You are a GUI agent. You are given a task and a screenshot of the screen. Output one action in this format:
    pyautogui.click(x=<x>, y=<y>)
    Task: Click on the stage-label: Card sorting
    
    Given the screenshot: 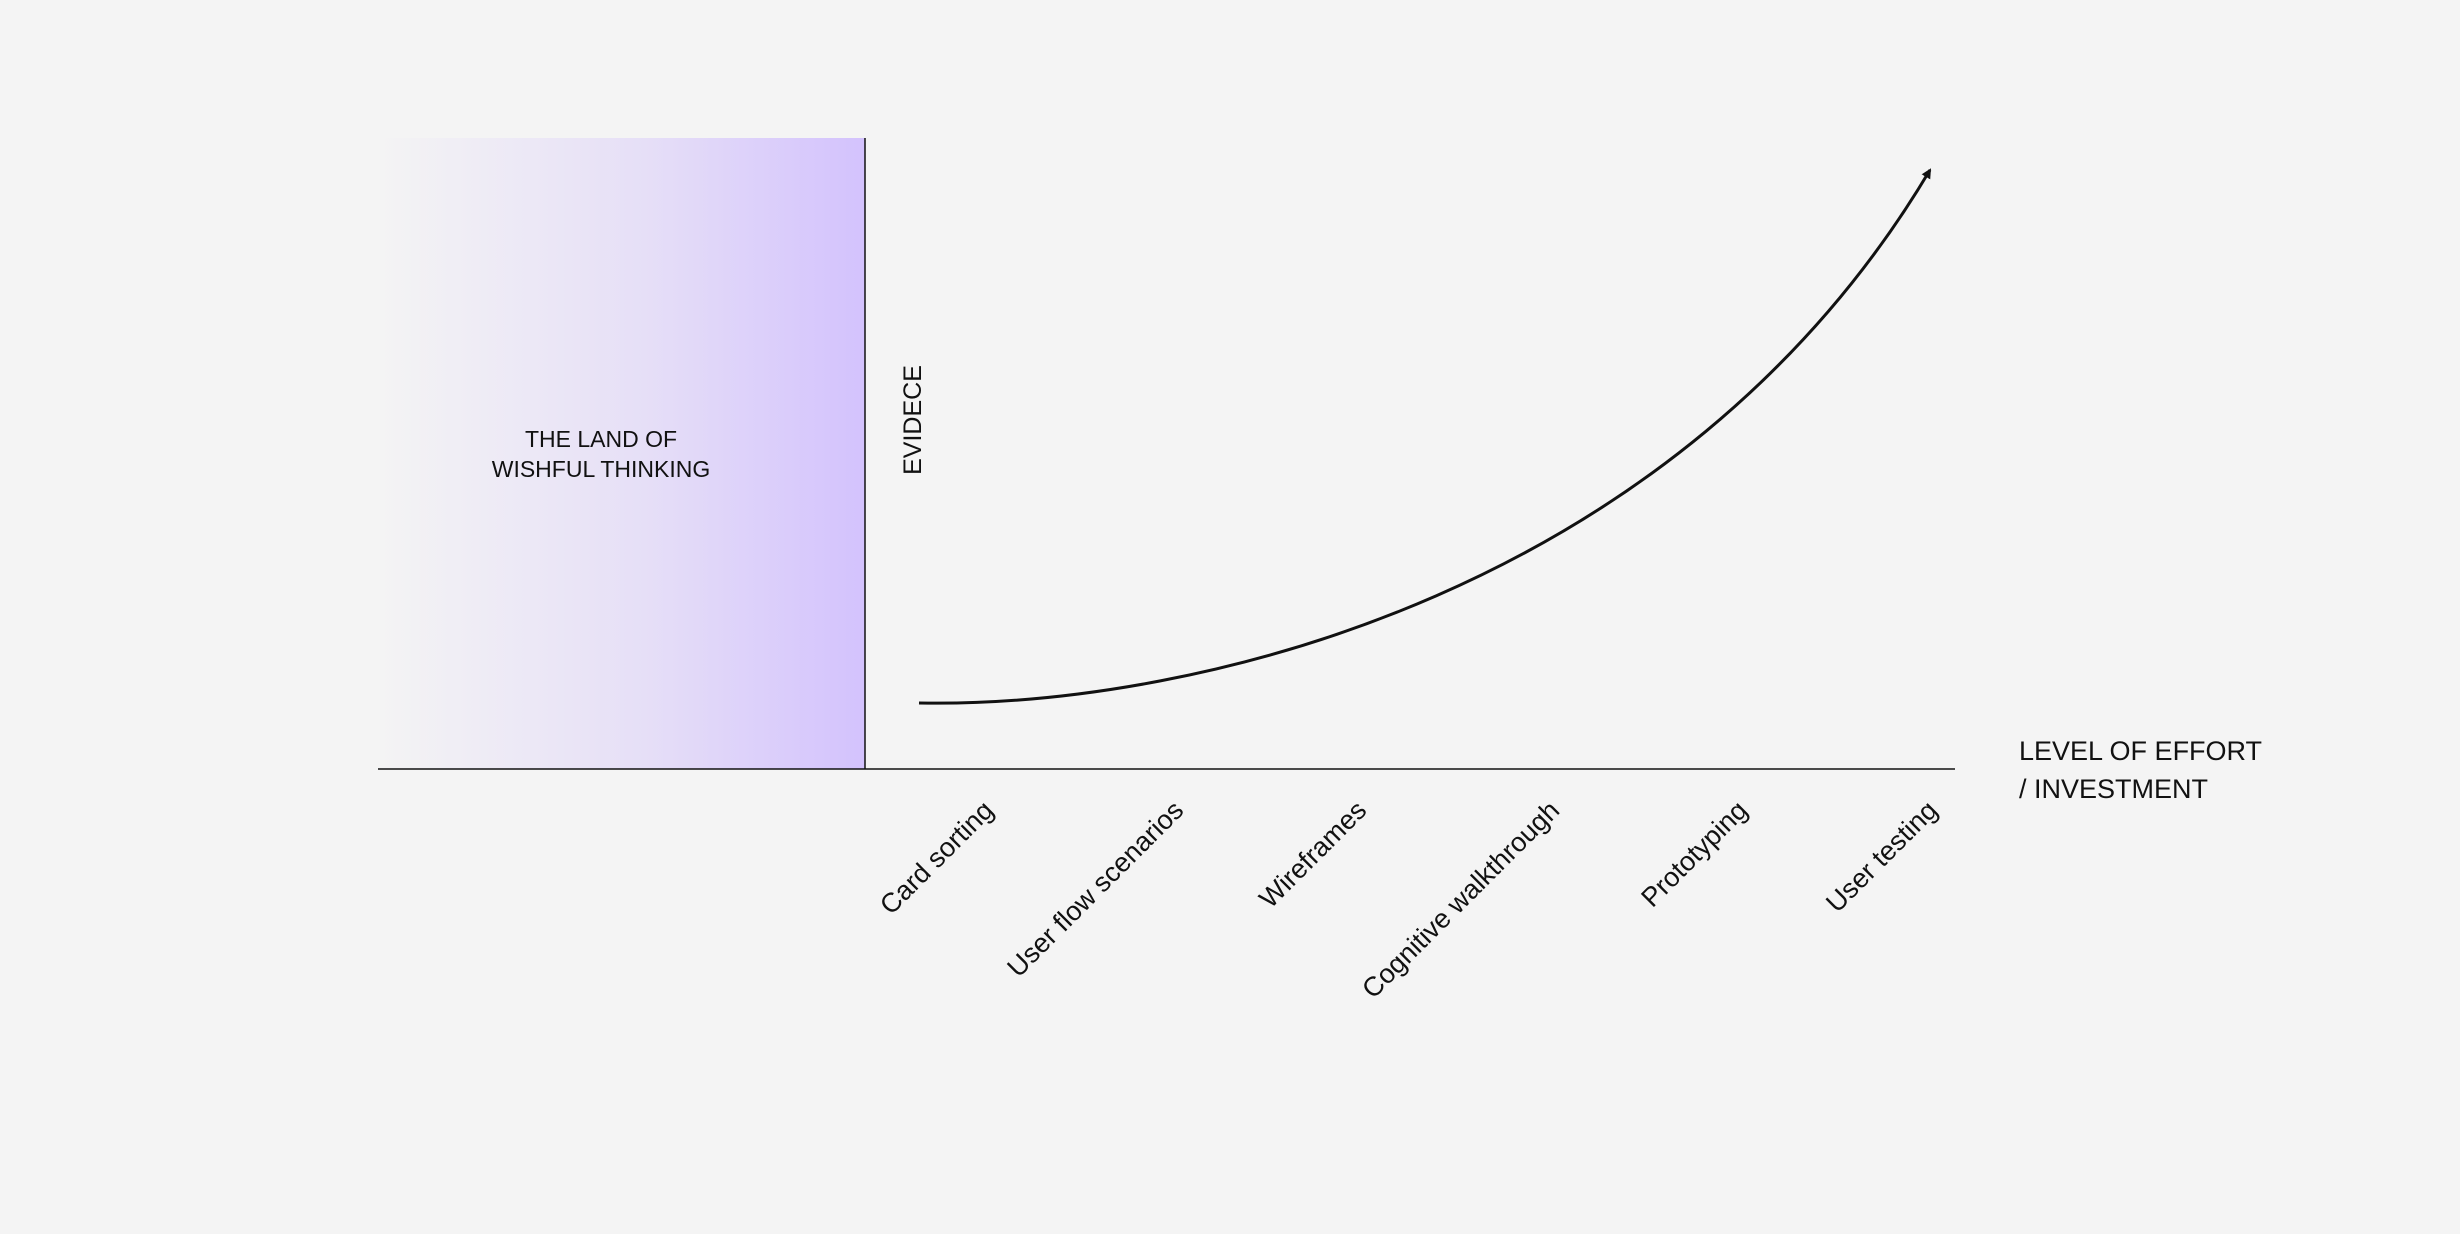 What is the action you would take?
    pyautogui.click(x=936, y=857)
    